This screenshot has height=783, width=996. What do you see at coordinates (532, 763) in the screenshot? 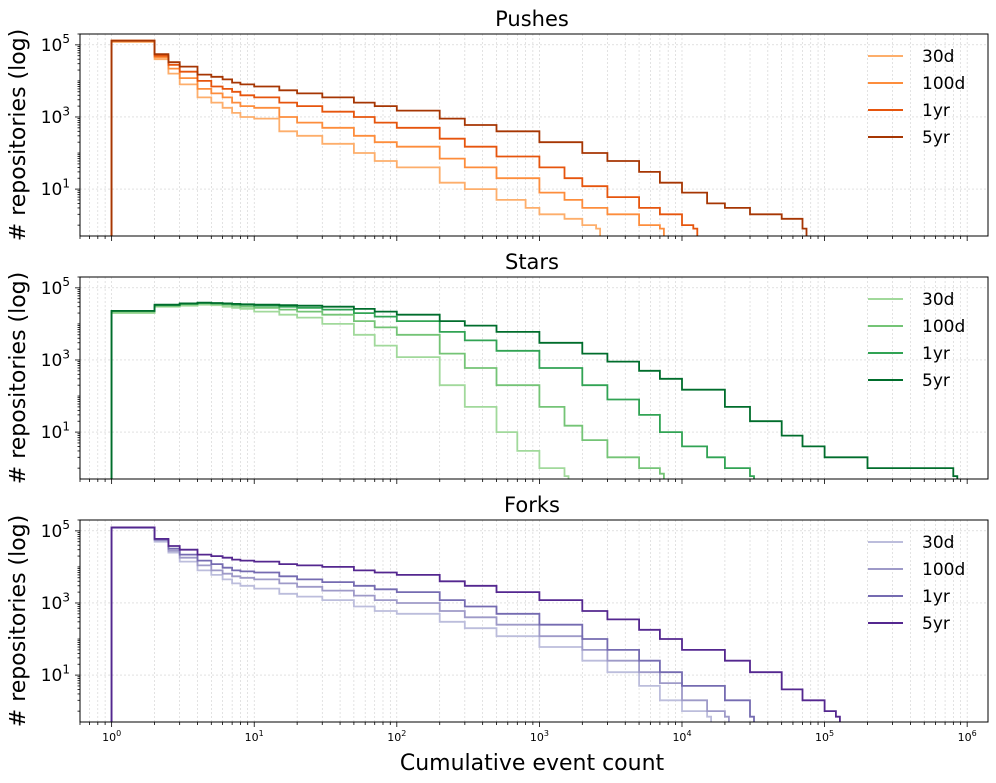
I see `x-axis-label: Cumulative event count` at bounding box center [532, 763].